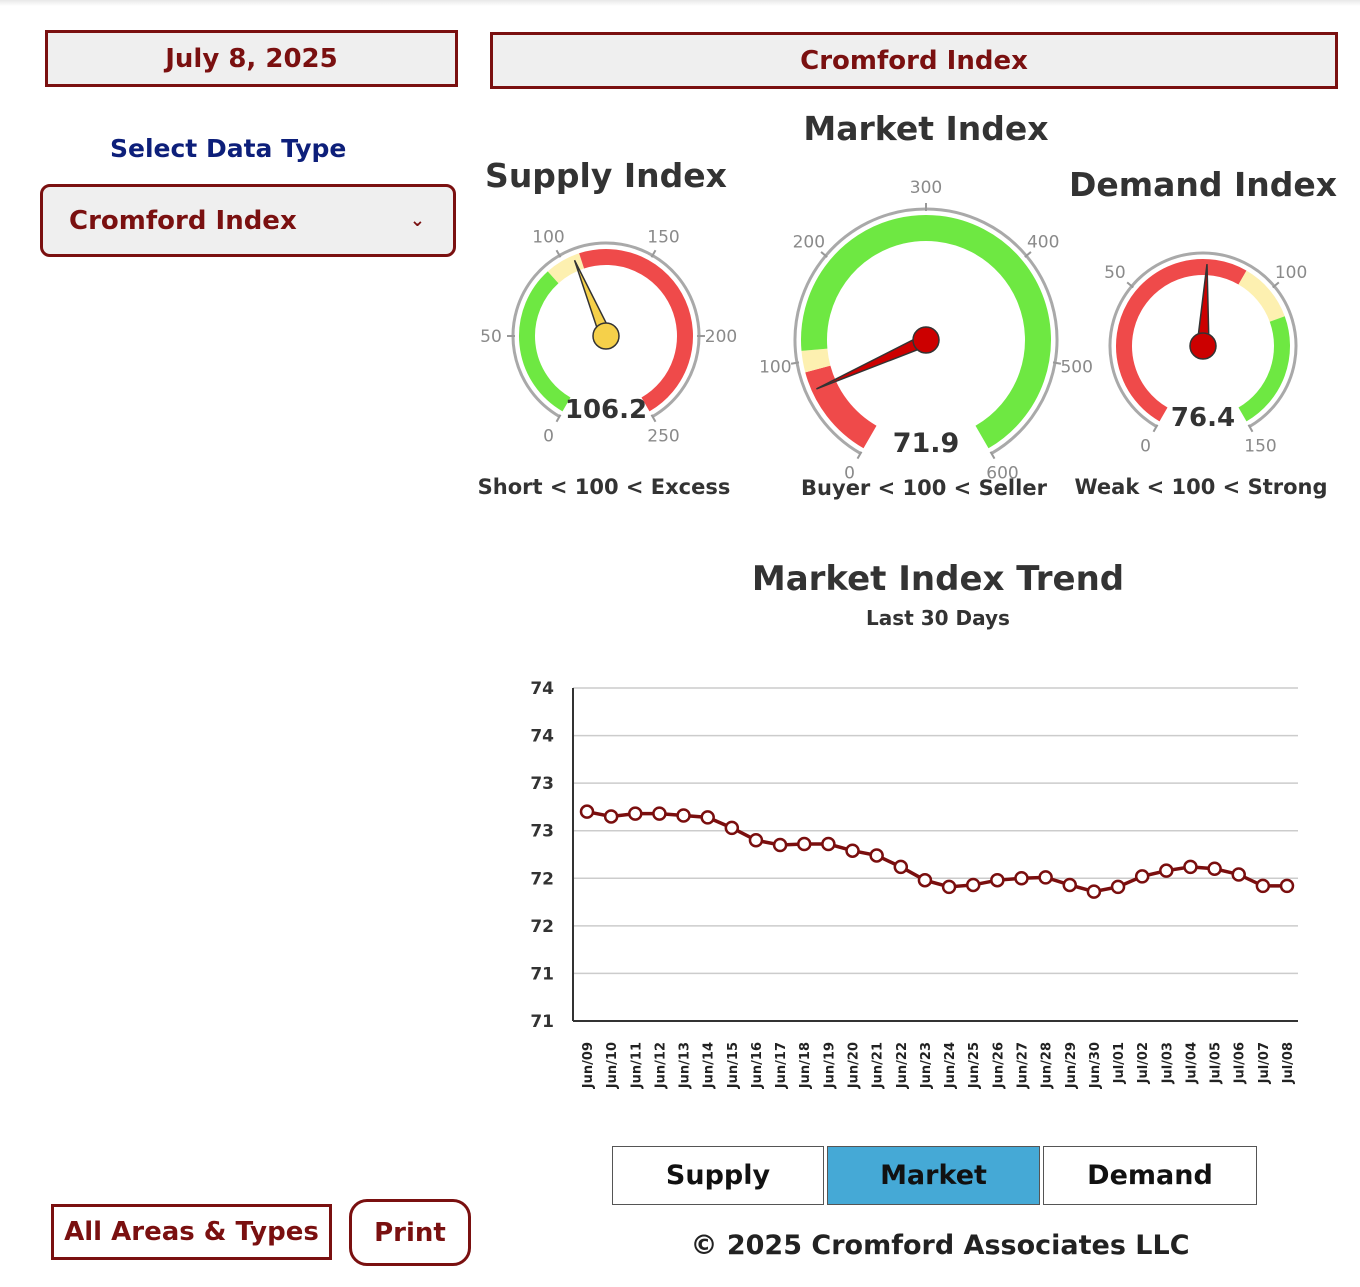 Image resolution: width=1360 pixels, height=1287 pixels. What do you see at coordinates (1191, 1063) in the screenshot?
I see `trend-x-tick-label: Jul/04` at bounding box center [1191, 1063].